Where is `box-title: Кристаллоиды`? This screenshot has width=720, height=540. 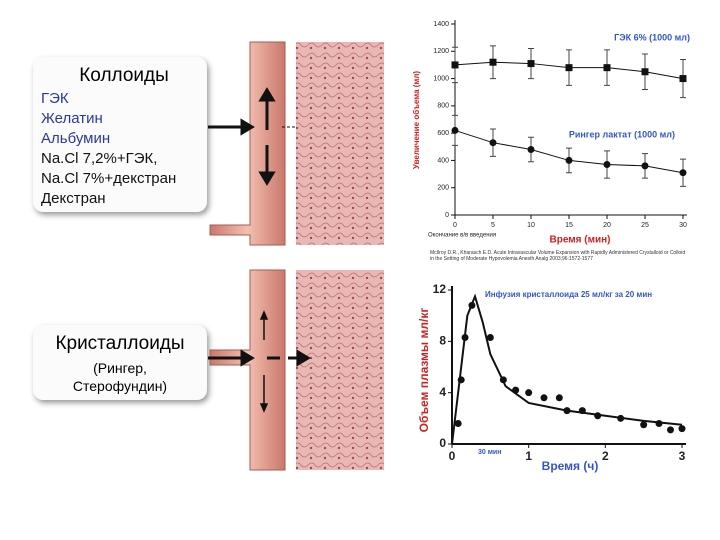 box-title: Кристаллоиды is located at coordinates (120, 343).